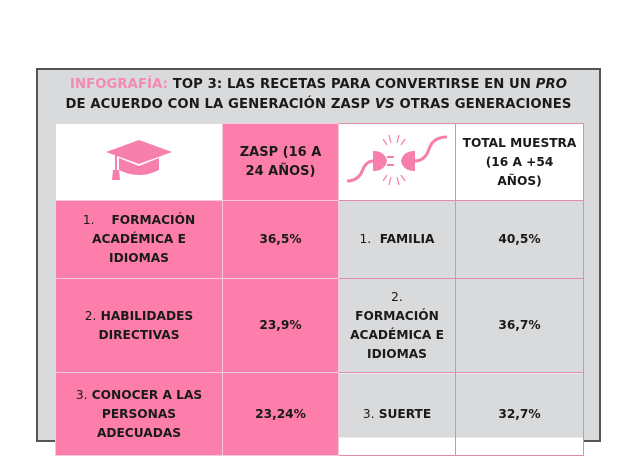  I want to click on title-italic-vs: VS, so click(384, 104).